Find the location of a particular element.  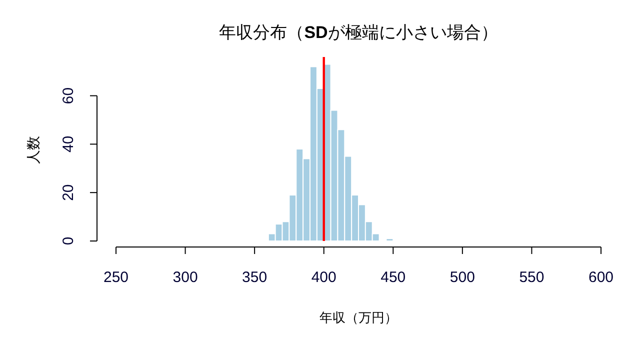

chart-title: 年収分布（SDが極端に小さい場合） is located at coordinates (358, 32).